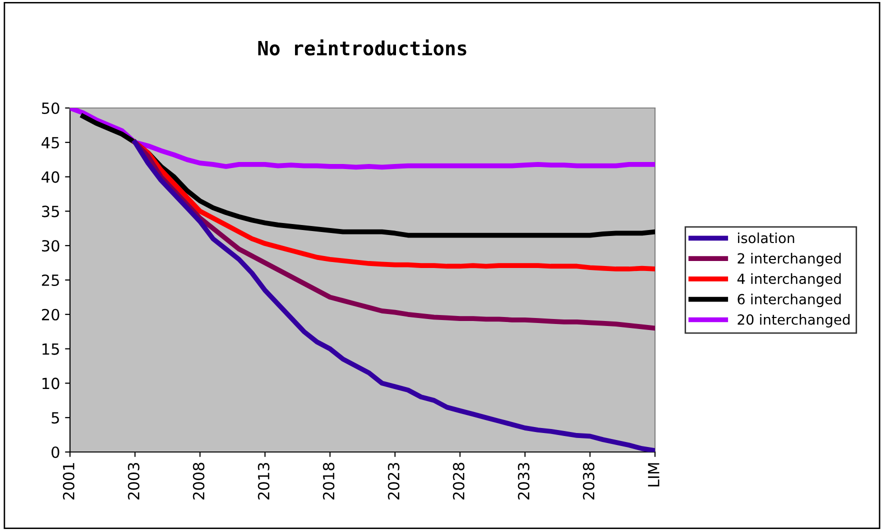  What do you see at coordinates (50, 212) in the screenshot?
I see `y-tick-label: 35` at bounding box center [50, 212].